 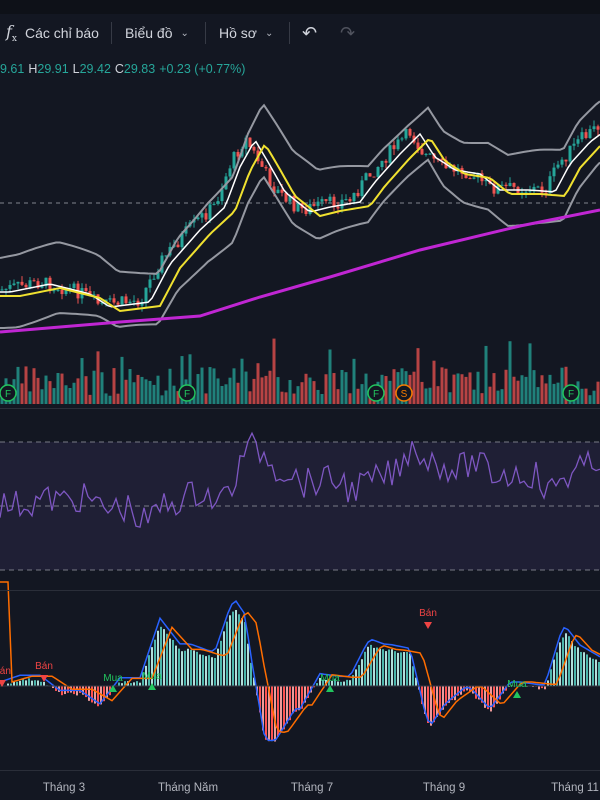 What do you see at coordinates (187, 394) in the screenshot?
I see `event-marker-label: F` at bounding box center [187, 394].